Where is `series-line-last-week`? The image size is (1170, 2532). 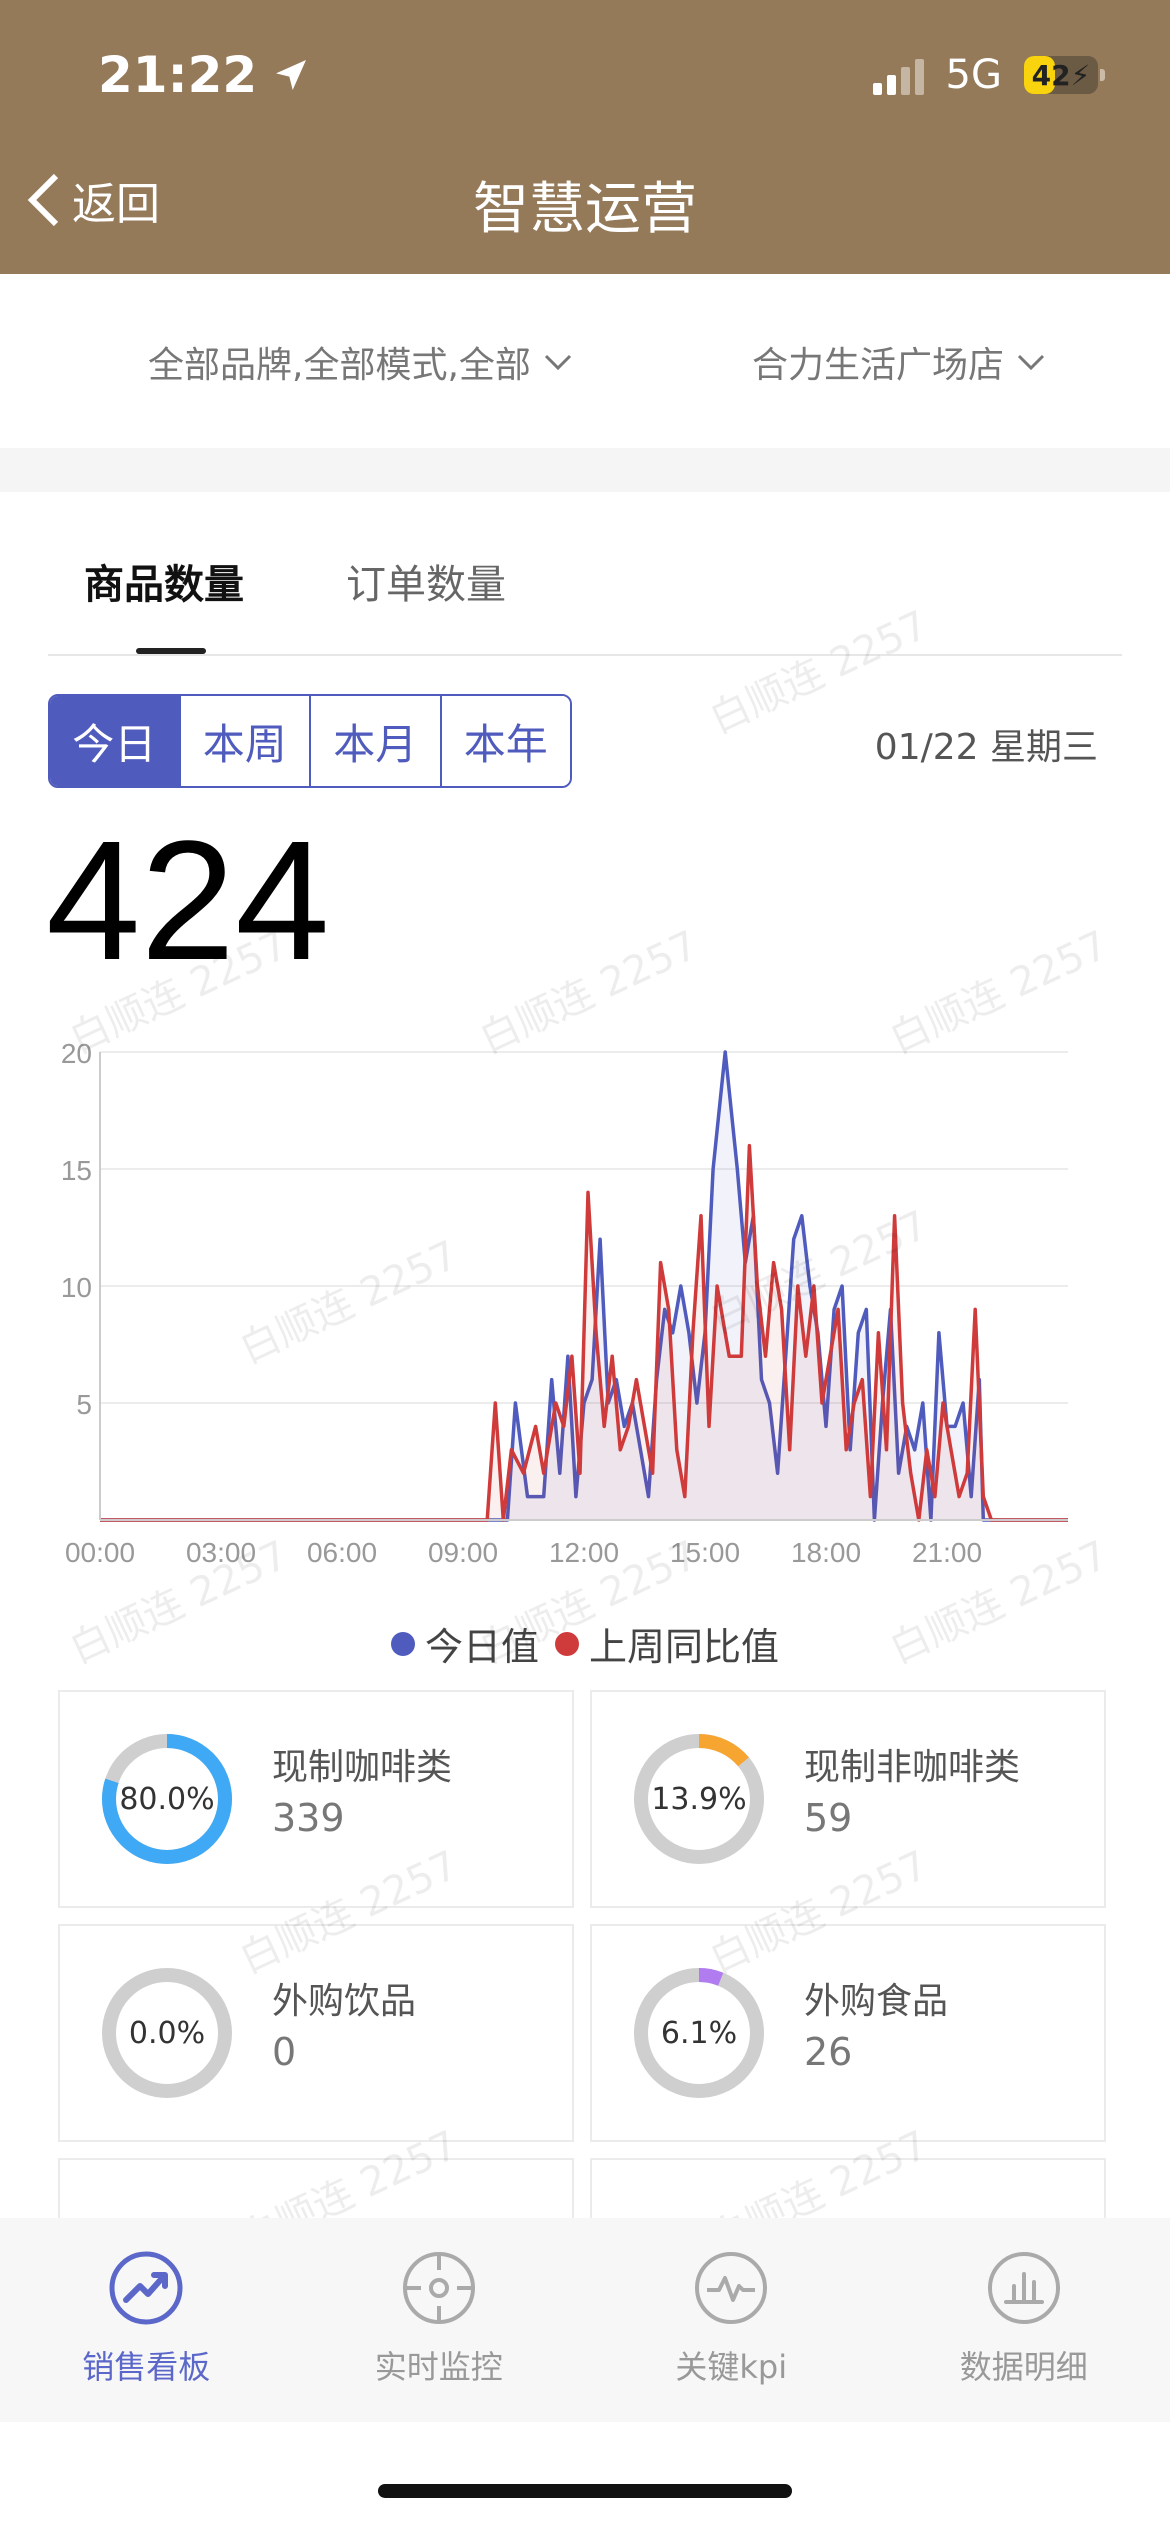
series-line-last-week is located at coordinates (584, 1332).